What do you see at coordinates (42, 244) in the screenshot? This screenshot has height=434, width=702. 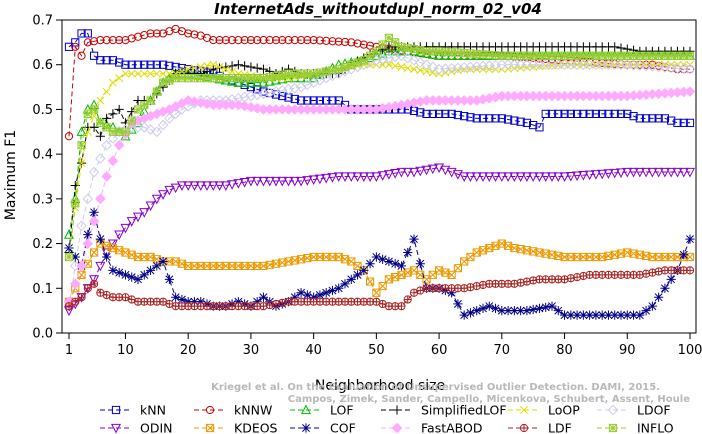 I see `y-tick-label: 0.2` at bounding box center [42, 244].